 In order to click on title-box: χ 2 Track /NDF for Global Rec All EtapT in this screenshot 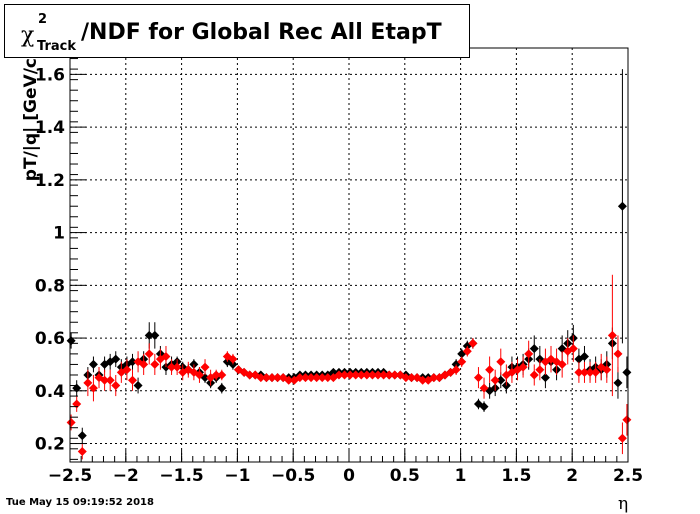, I will do `click(237, 31)`.